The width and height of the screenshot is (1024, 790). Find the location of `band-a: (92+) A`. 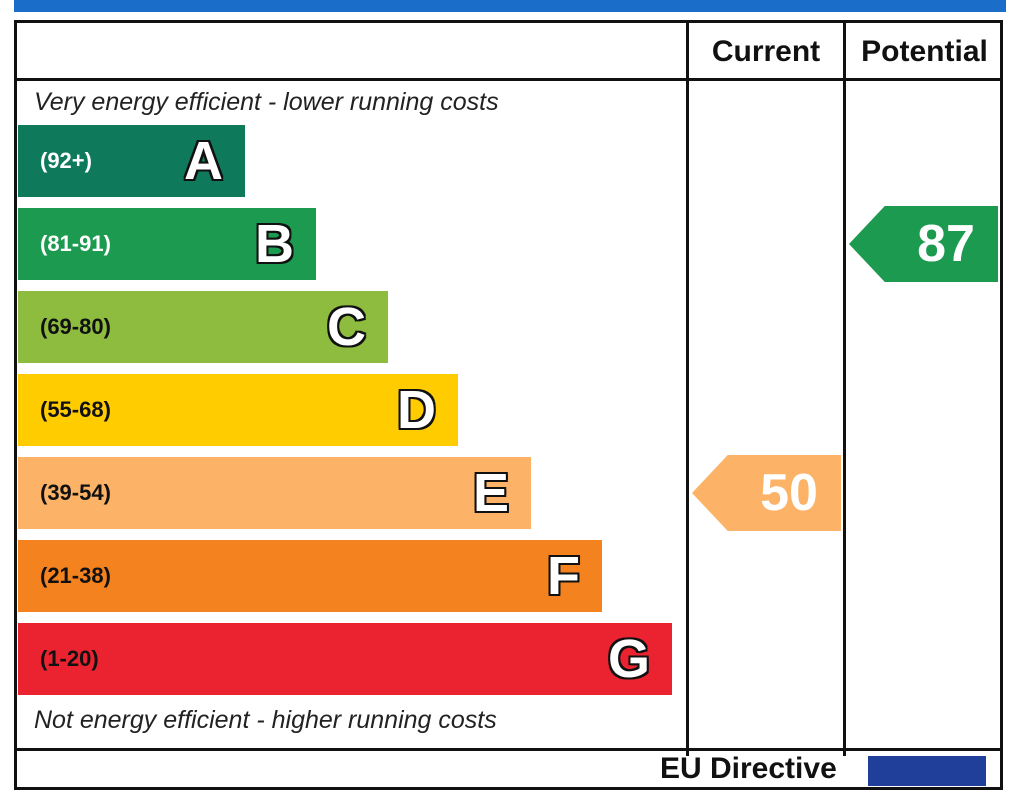

band-a: (92+) A is located at coordinates (131, 161).